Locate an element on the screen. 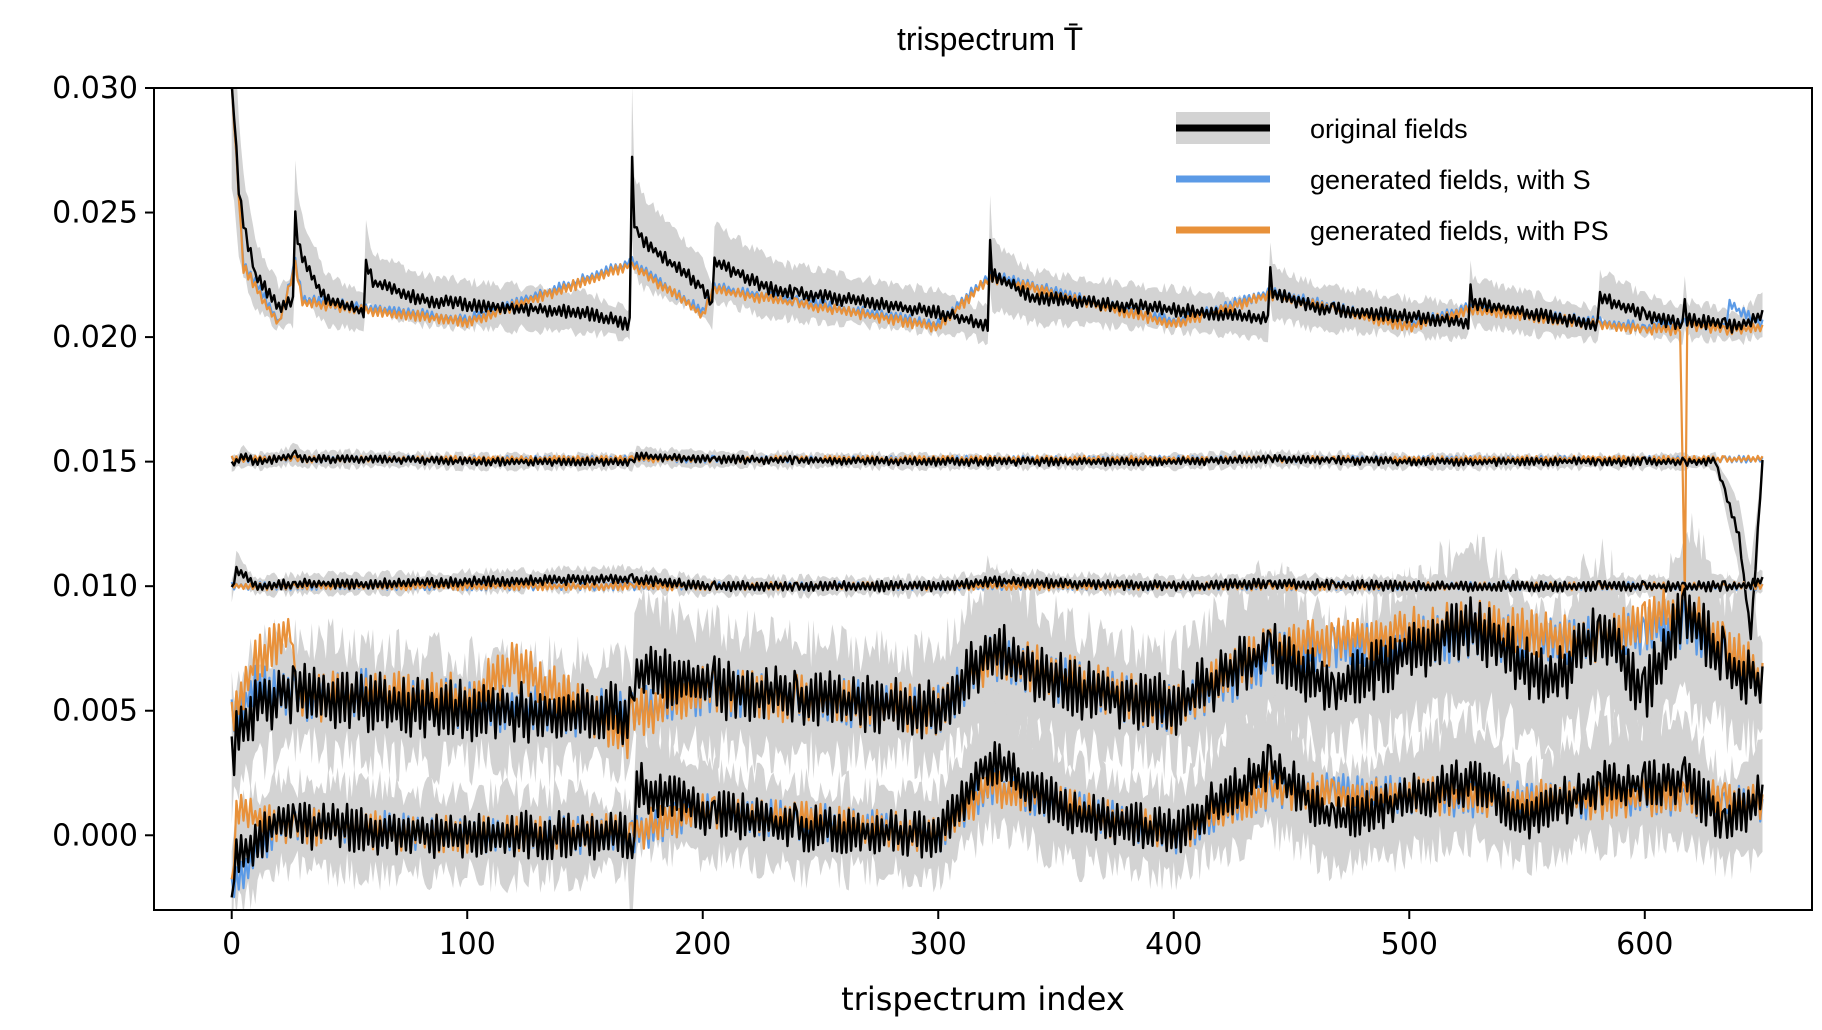 This screenshot has height=1030, width=1822. y-tick-label: 0.000 is located at coordinates (95, 835).